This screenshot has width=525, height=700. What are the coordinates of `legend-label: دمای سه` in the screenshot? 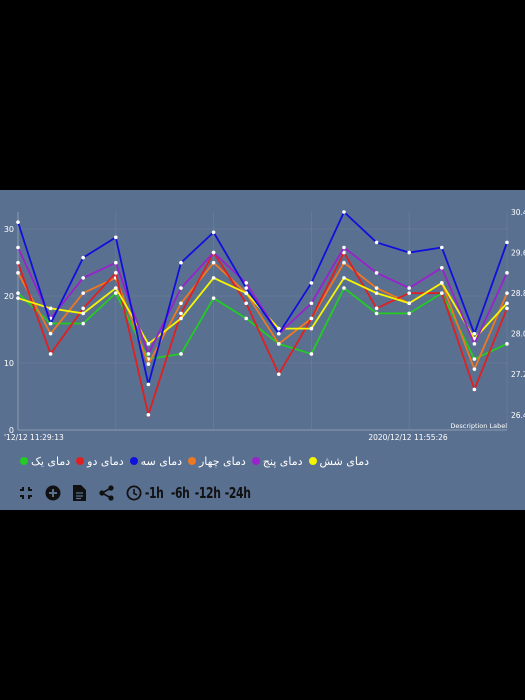 It's located at (161, 461).